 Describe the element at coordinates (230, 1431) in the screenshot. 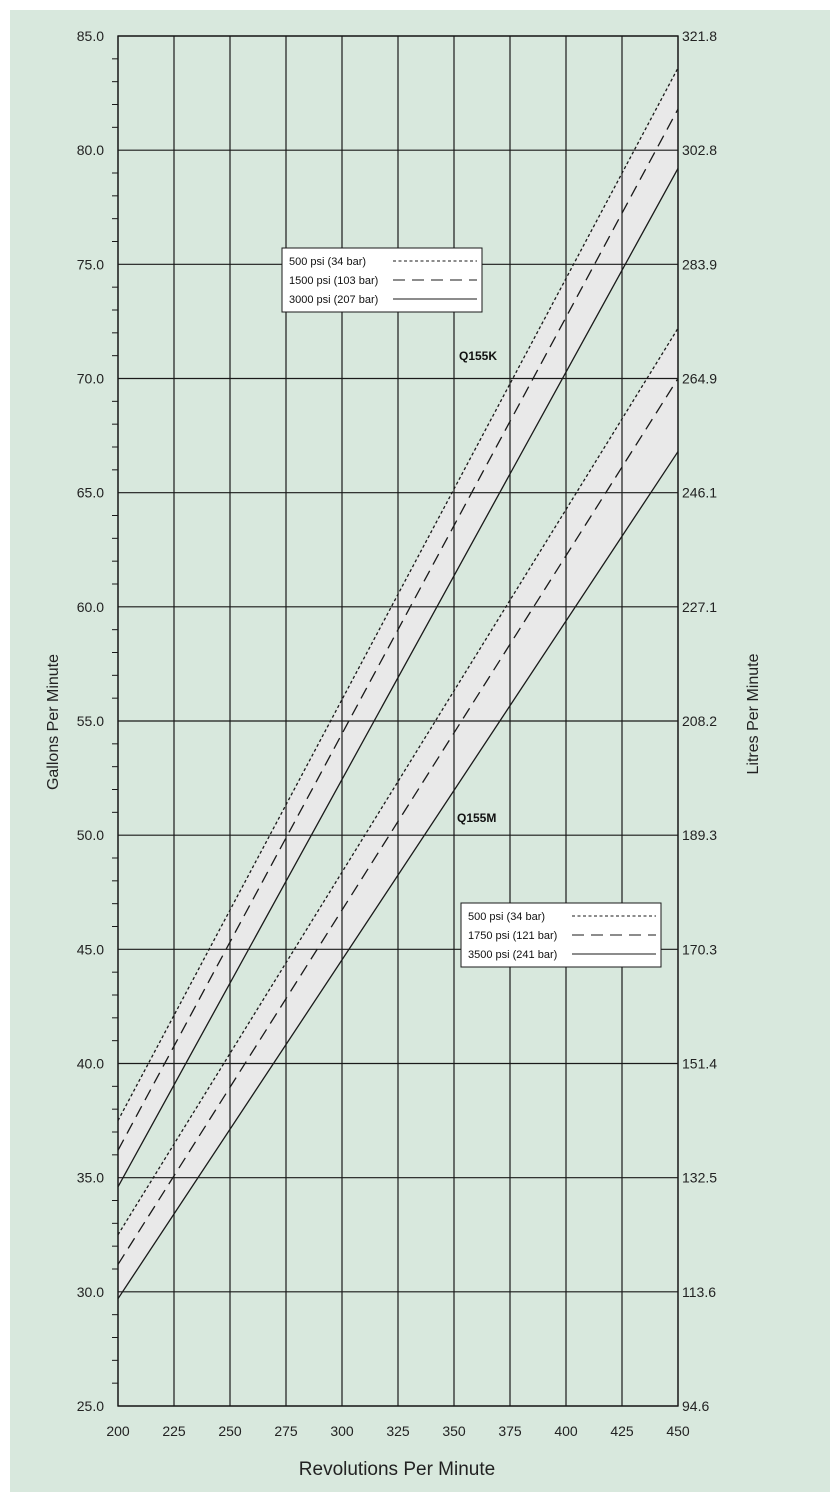

I see `x-tick-label: 250` at that location.